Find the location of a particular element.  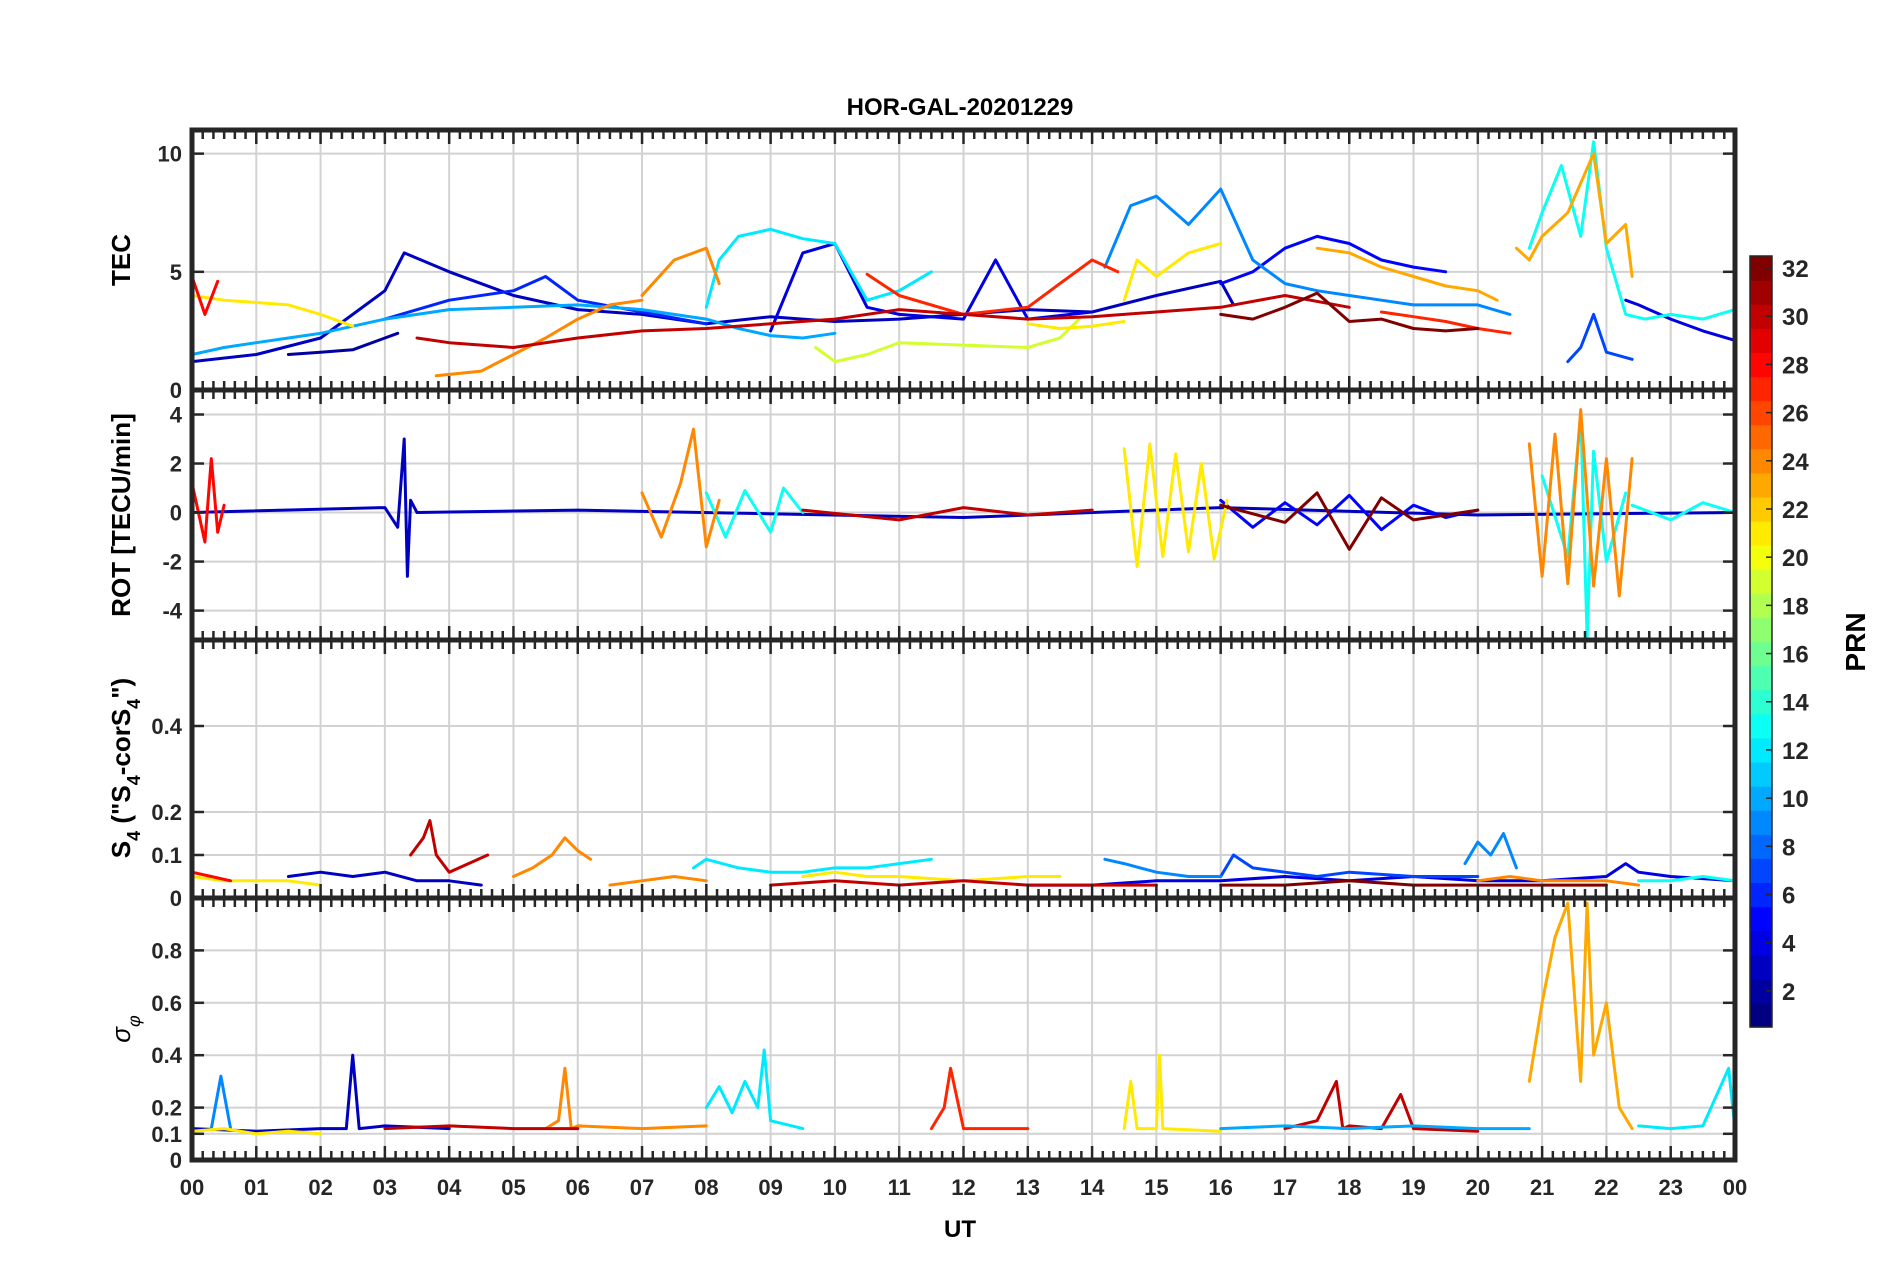

y-label-part: ") is located at coordinates (121, 688).